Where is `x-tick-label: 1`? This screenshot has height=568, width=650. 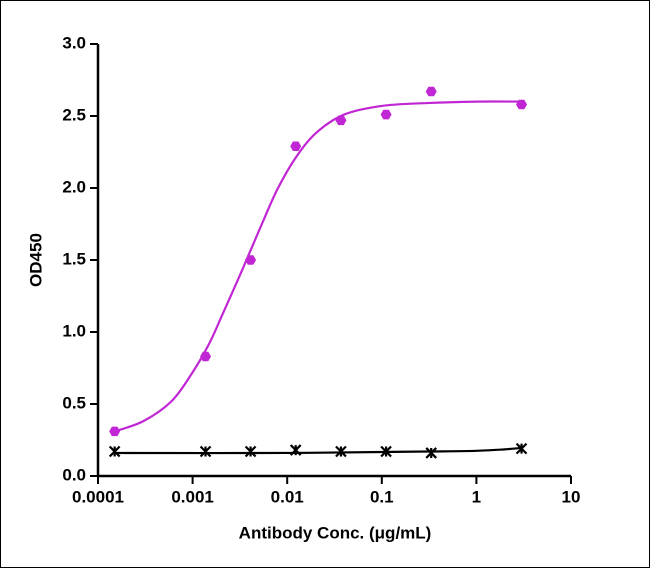
x-tick-label: 1 is located at coordinates (476, 496).